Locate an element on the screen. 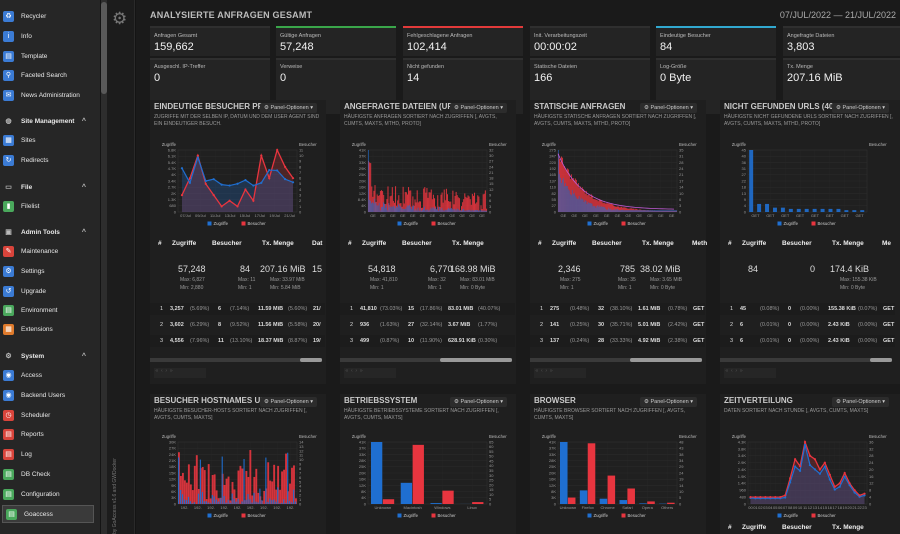  info-icon: i is located at coordinates (8, 36).